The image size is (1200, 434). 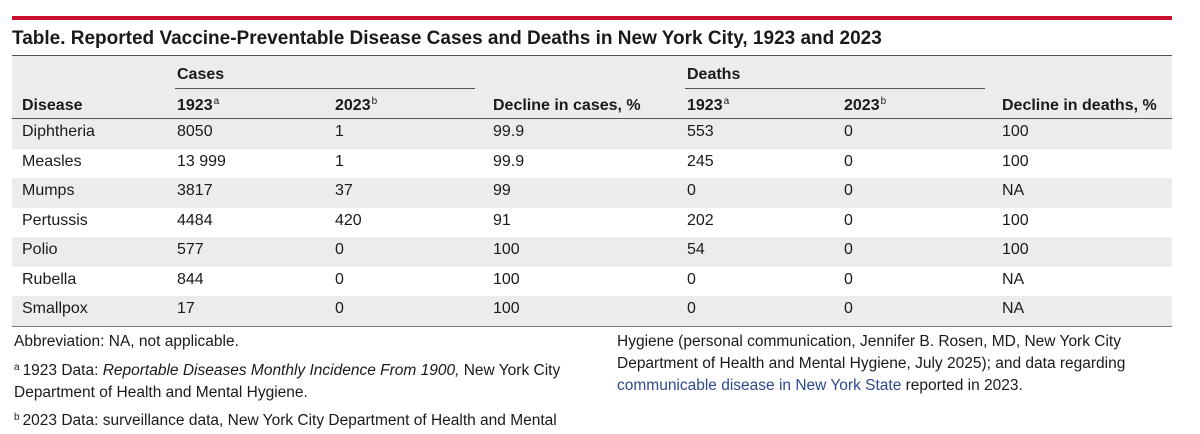 I want to click on cell-deaths-1923: 202, so click(x=700, y=220).